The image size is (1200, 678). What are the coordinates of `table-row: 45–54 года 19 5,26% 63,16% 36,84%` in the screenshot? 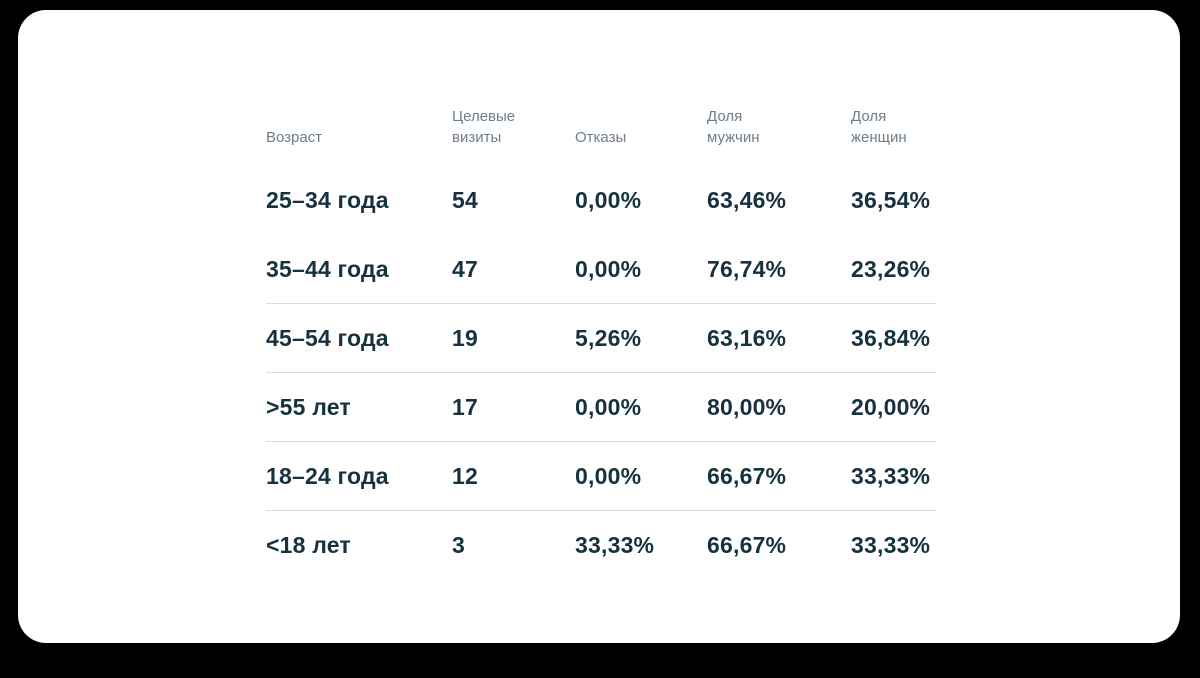 It's located at (601, 338).